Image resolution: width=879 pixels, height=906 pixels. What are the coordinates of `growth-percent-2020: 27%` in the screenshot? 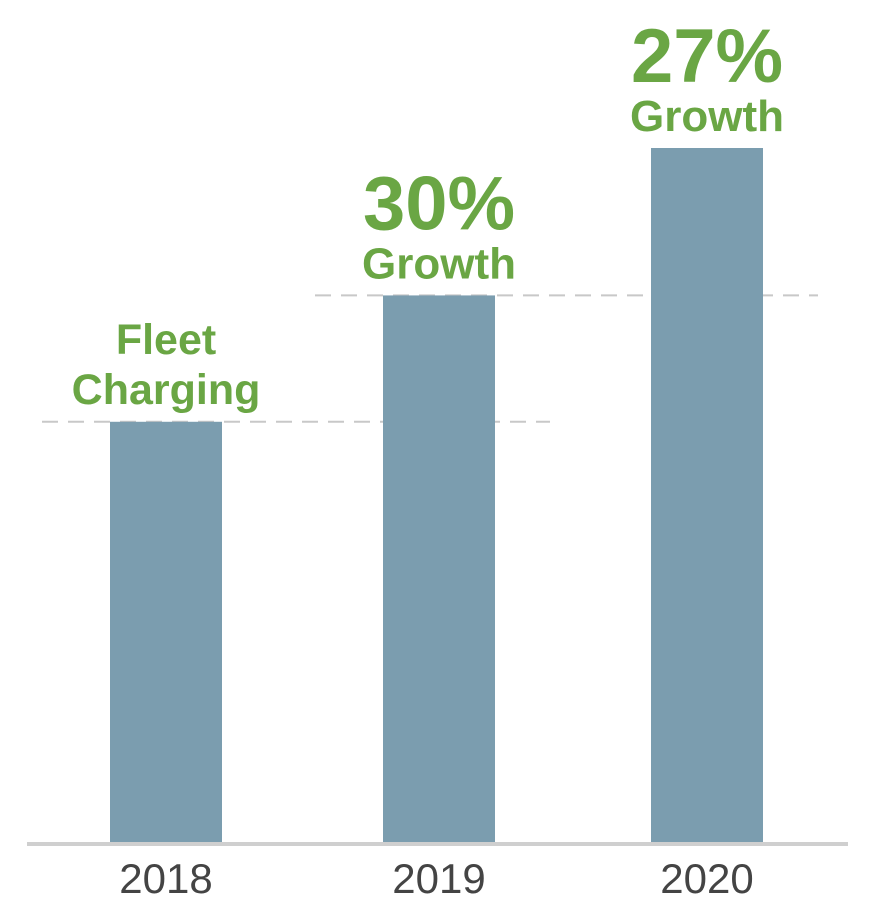 It's located at (707, 56).